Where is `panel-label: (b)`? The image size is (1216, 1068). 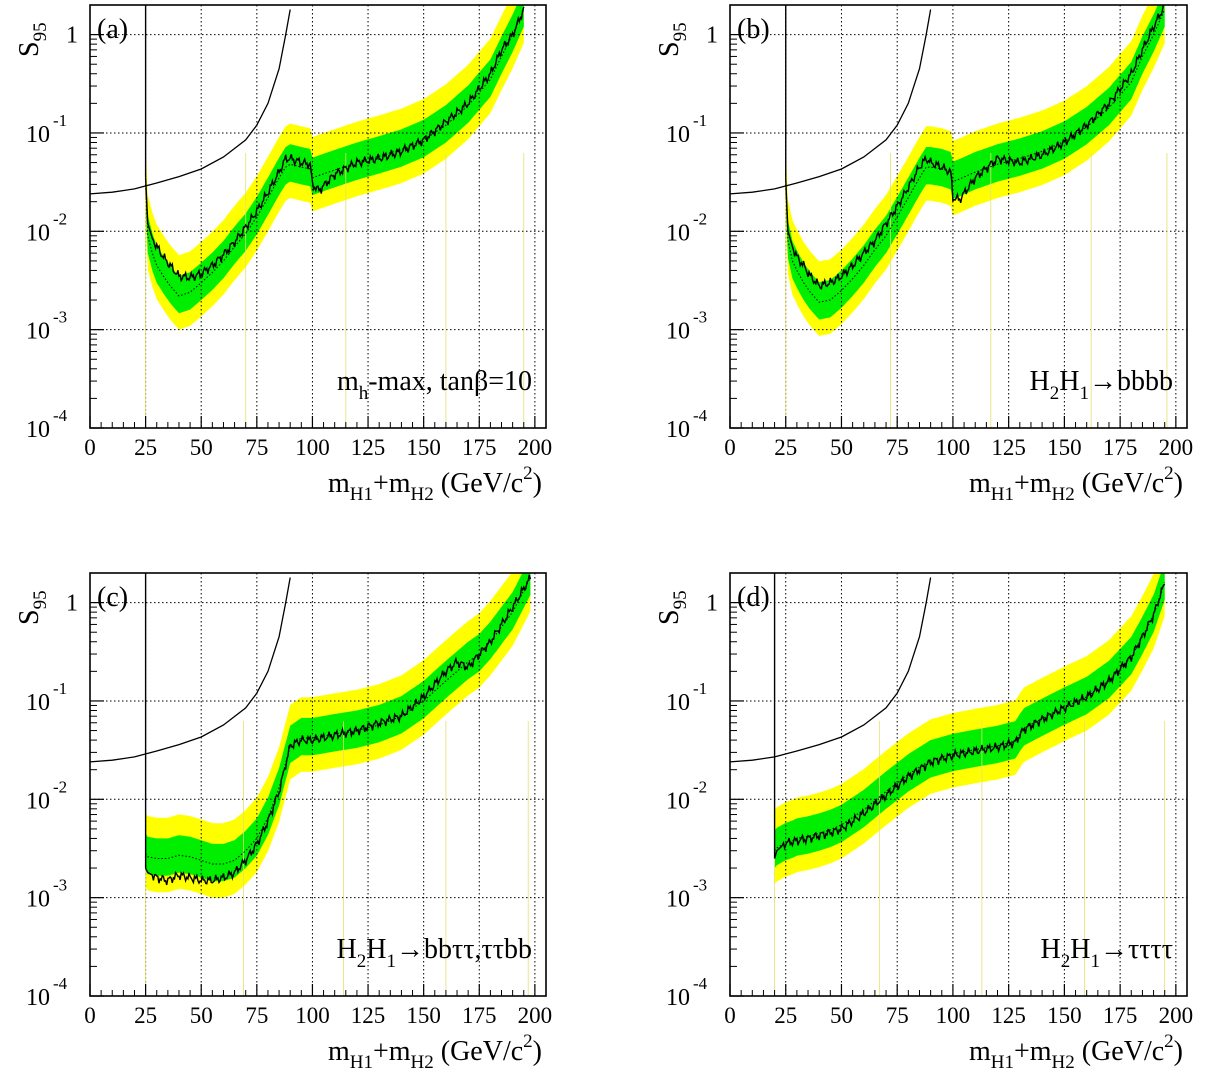
panel-label: (b) is located at coordinates (753, 29).